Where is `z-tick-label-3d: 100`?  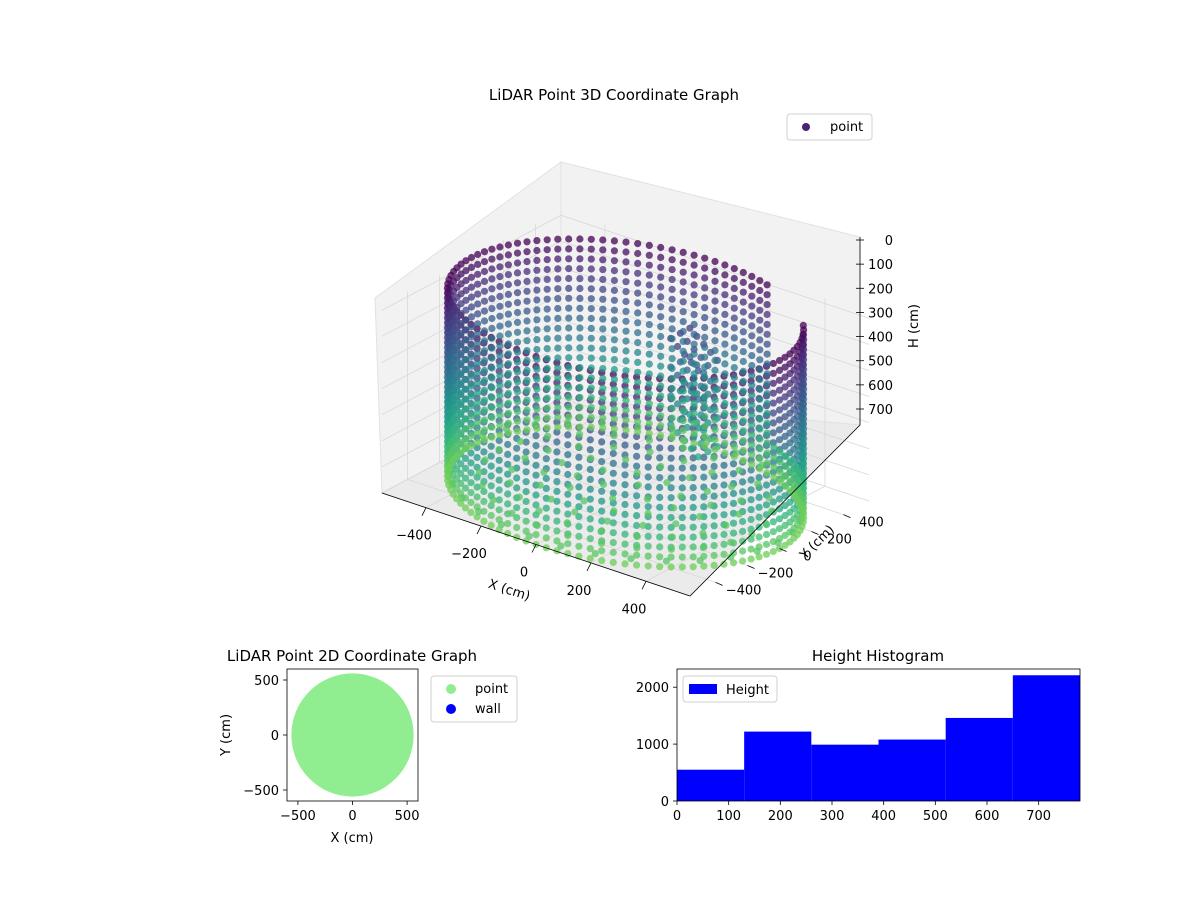
z-tick-label-3d: 100 is located at coordinates (880, 265).